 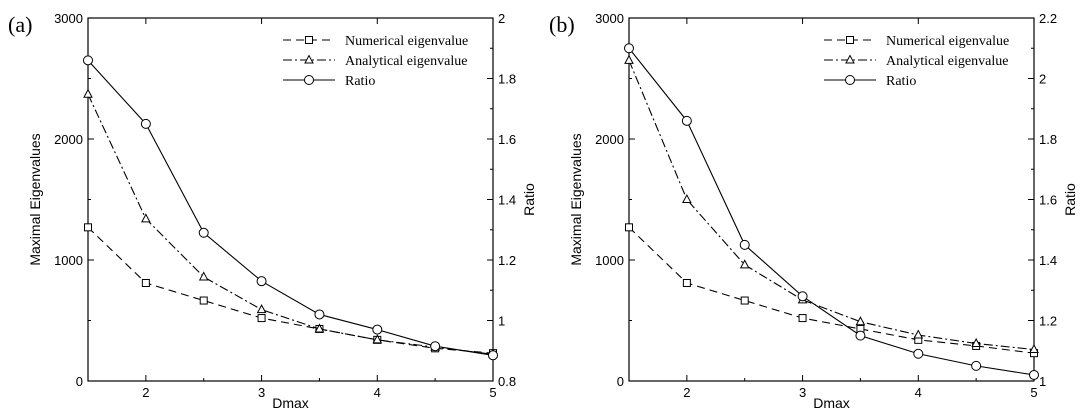 I want to click on legend-label: Ratio, so click(x=360, y=81).